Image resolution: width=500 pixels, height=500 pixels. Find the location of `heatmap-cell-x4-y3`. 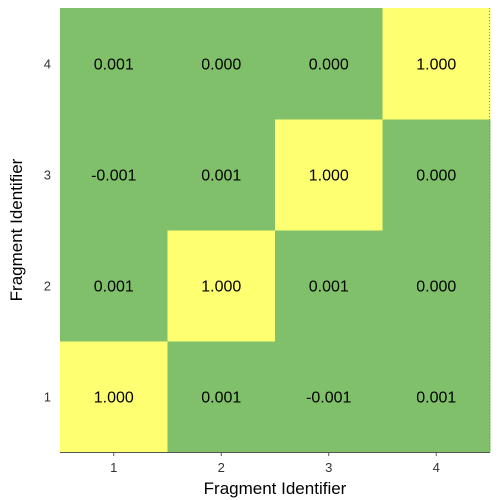

heatmap-cell-x4-y3 is located at coordinates (436, 175).